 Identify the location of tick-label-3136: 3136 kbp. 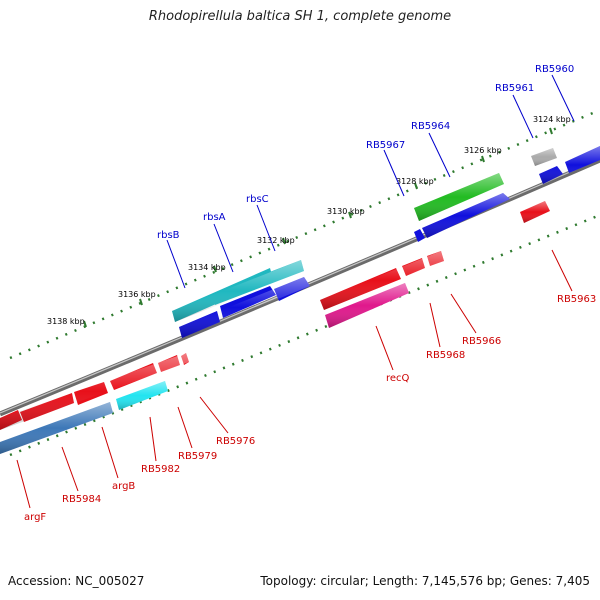
(137, 294).